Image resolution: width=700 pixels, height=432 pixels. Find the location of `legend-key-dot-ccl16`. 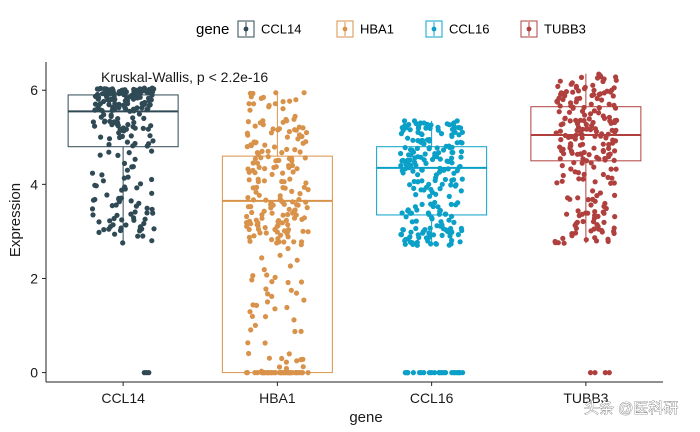

legend-key-dot-ccl16 is located at coordinates (434, 29).